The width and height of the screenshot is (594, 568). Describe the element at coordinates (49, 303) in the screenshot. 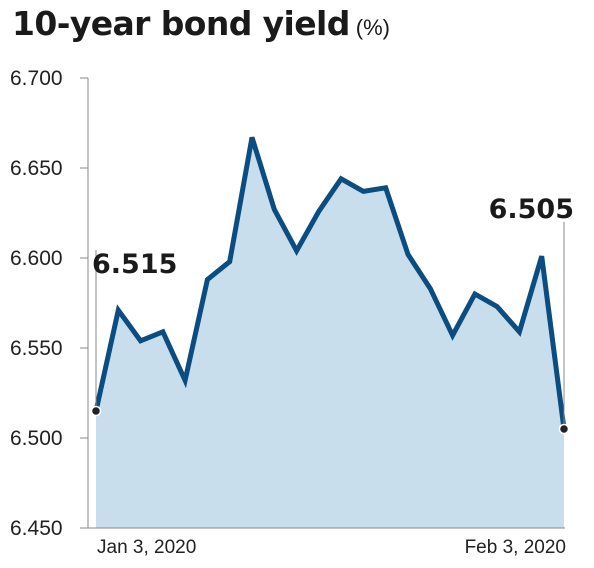

I see `y-axis: 6.700 6.650 6.600 6.550 6.500 6.450` at that location.